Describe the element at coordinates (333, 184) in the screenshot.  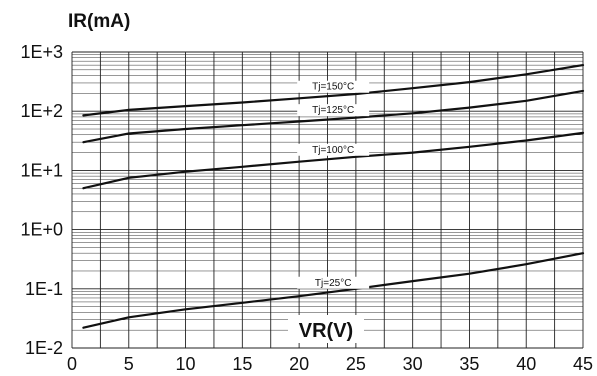
I see `curve-labels: Tj=150°C Tj=125°C Tj=100°C Tj=25°C` at that location.